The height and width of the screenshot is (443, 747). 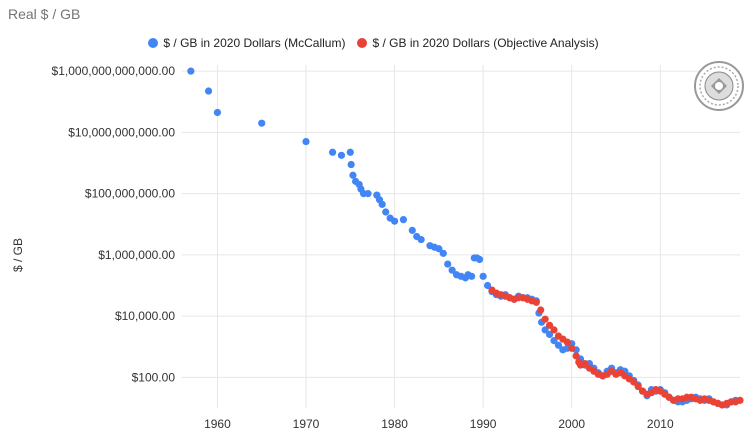 What do you see at coordinates (145, 316) in the screenshot?
I see `y-tick-label: $10,000.00` at bounding box center [145, 316].